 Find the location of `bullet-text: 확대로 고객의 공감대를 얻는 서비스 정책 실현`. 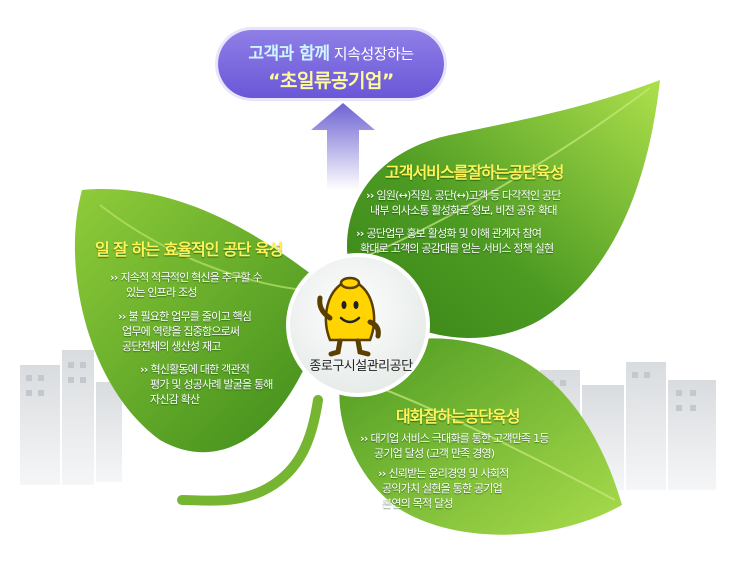

bullet-text: 확대로 고객의 공감대를 얻는 서비스 정책 실현 is located at coordinates (457, 248).